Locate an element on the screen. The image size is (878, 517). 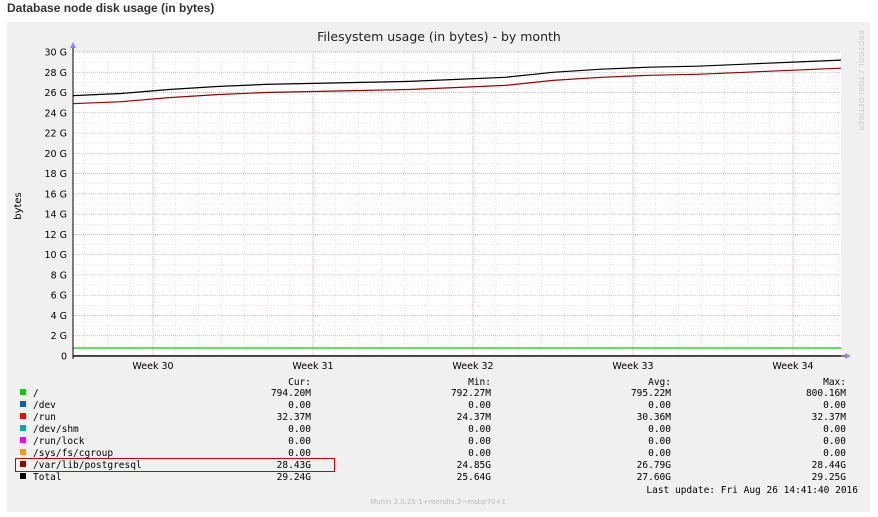
legend-name: / is located at coordinates (36, 393).